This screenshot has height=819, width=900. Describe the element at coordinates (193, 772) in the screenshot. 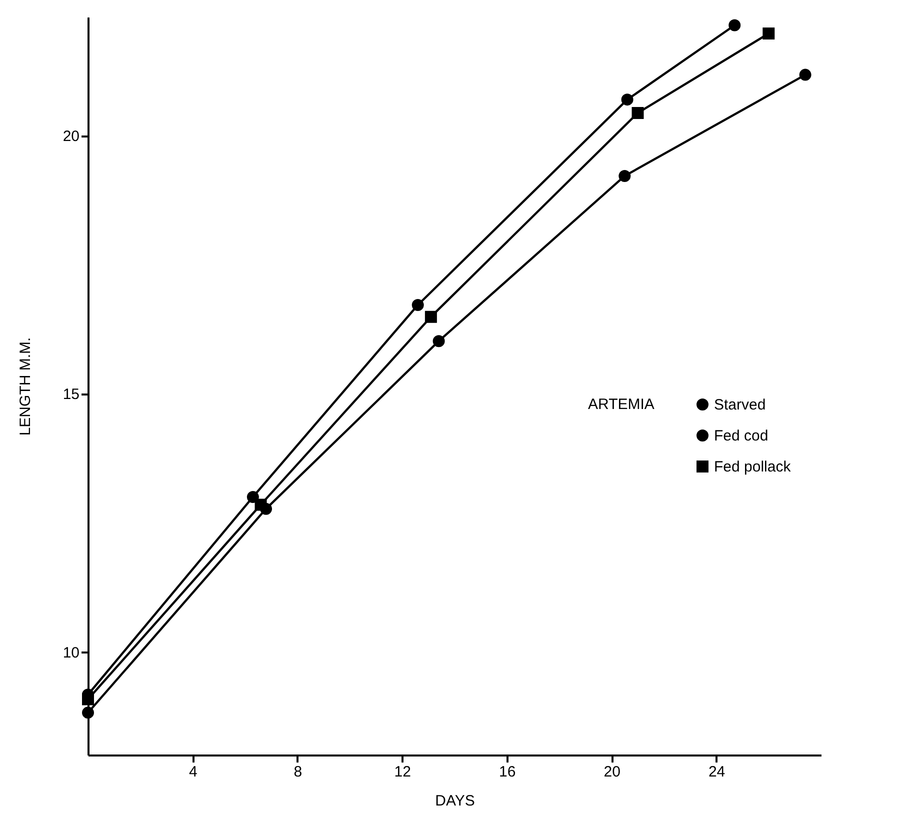

I see `x-tick-label: 4` at that location.